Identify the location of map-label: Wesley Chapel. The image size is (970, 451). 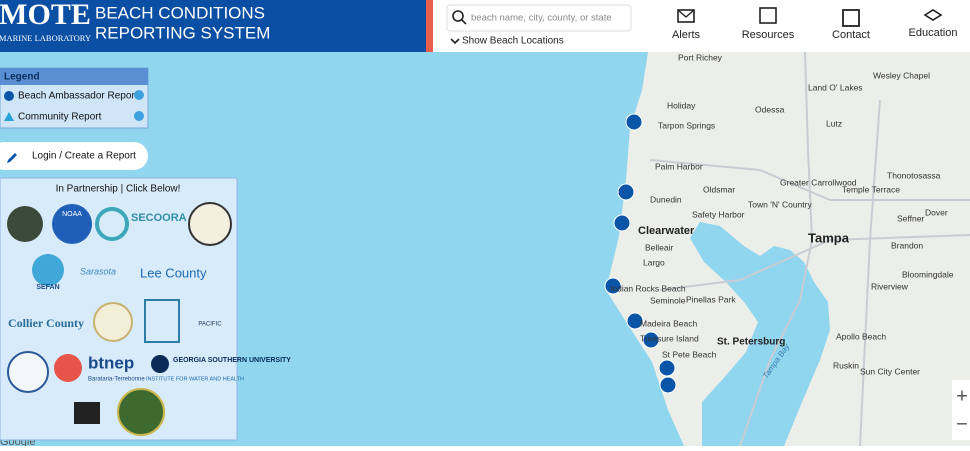
(901, 75).